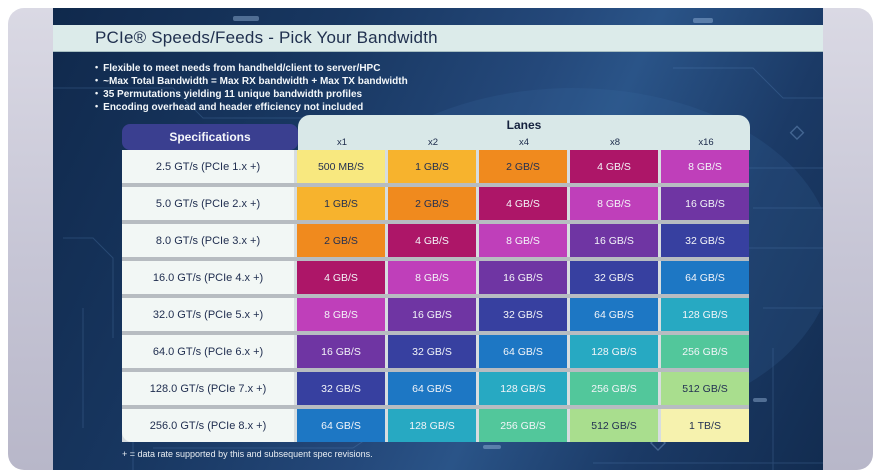 This screenshot has height=476, width=881. I want to click on lane-label-x4: x4, so click(524, 142).